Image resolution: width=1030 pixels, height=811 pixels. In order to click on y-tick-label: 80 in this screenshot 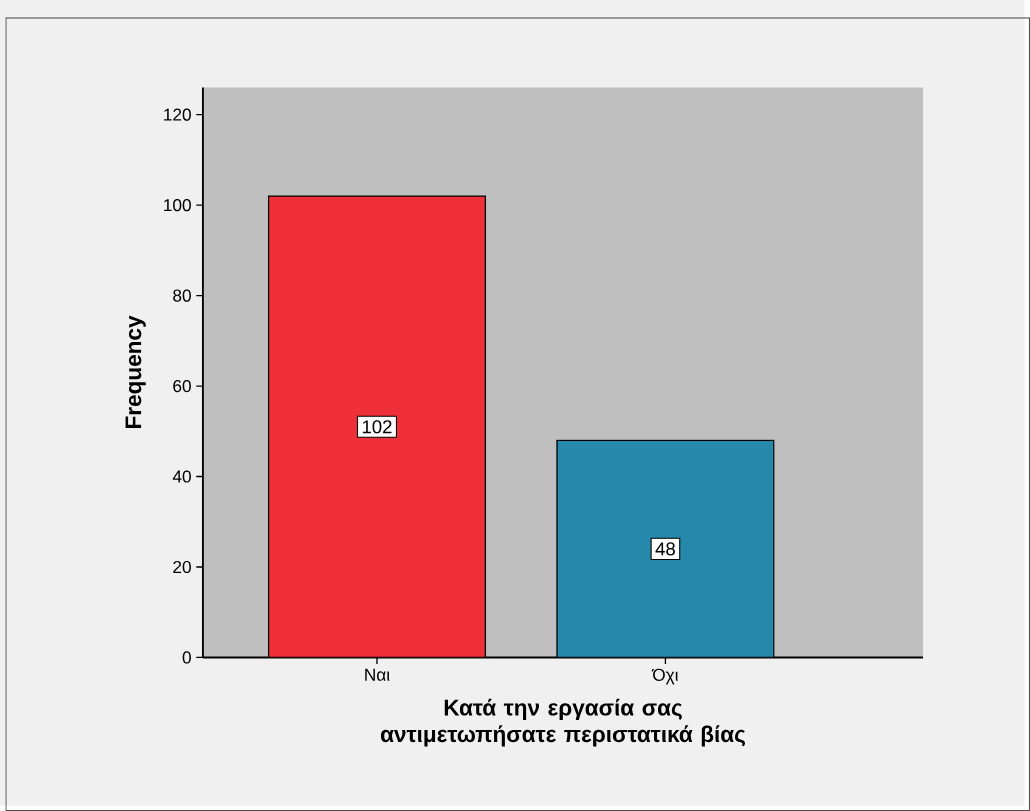, I will do `click(182, 295)`.